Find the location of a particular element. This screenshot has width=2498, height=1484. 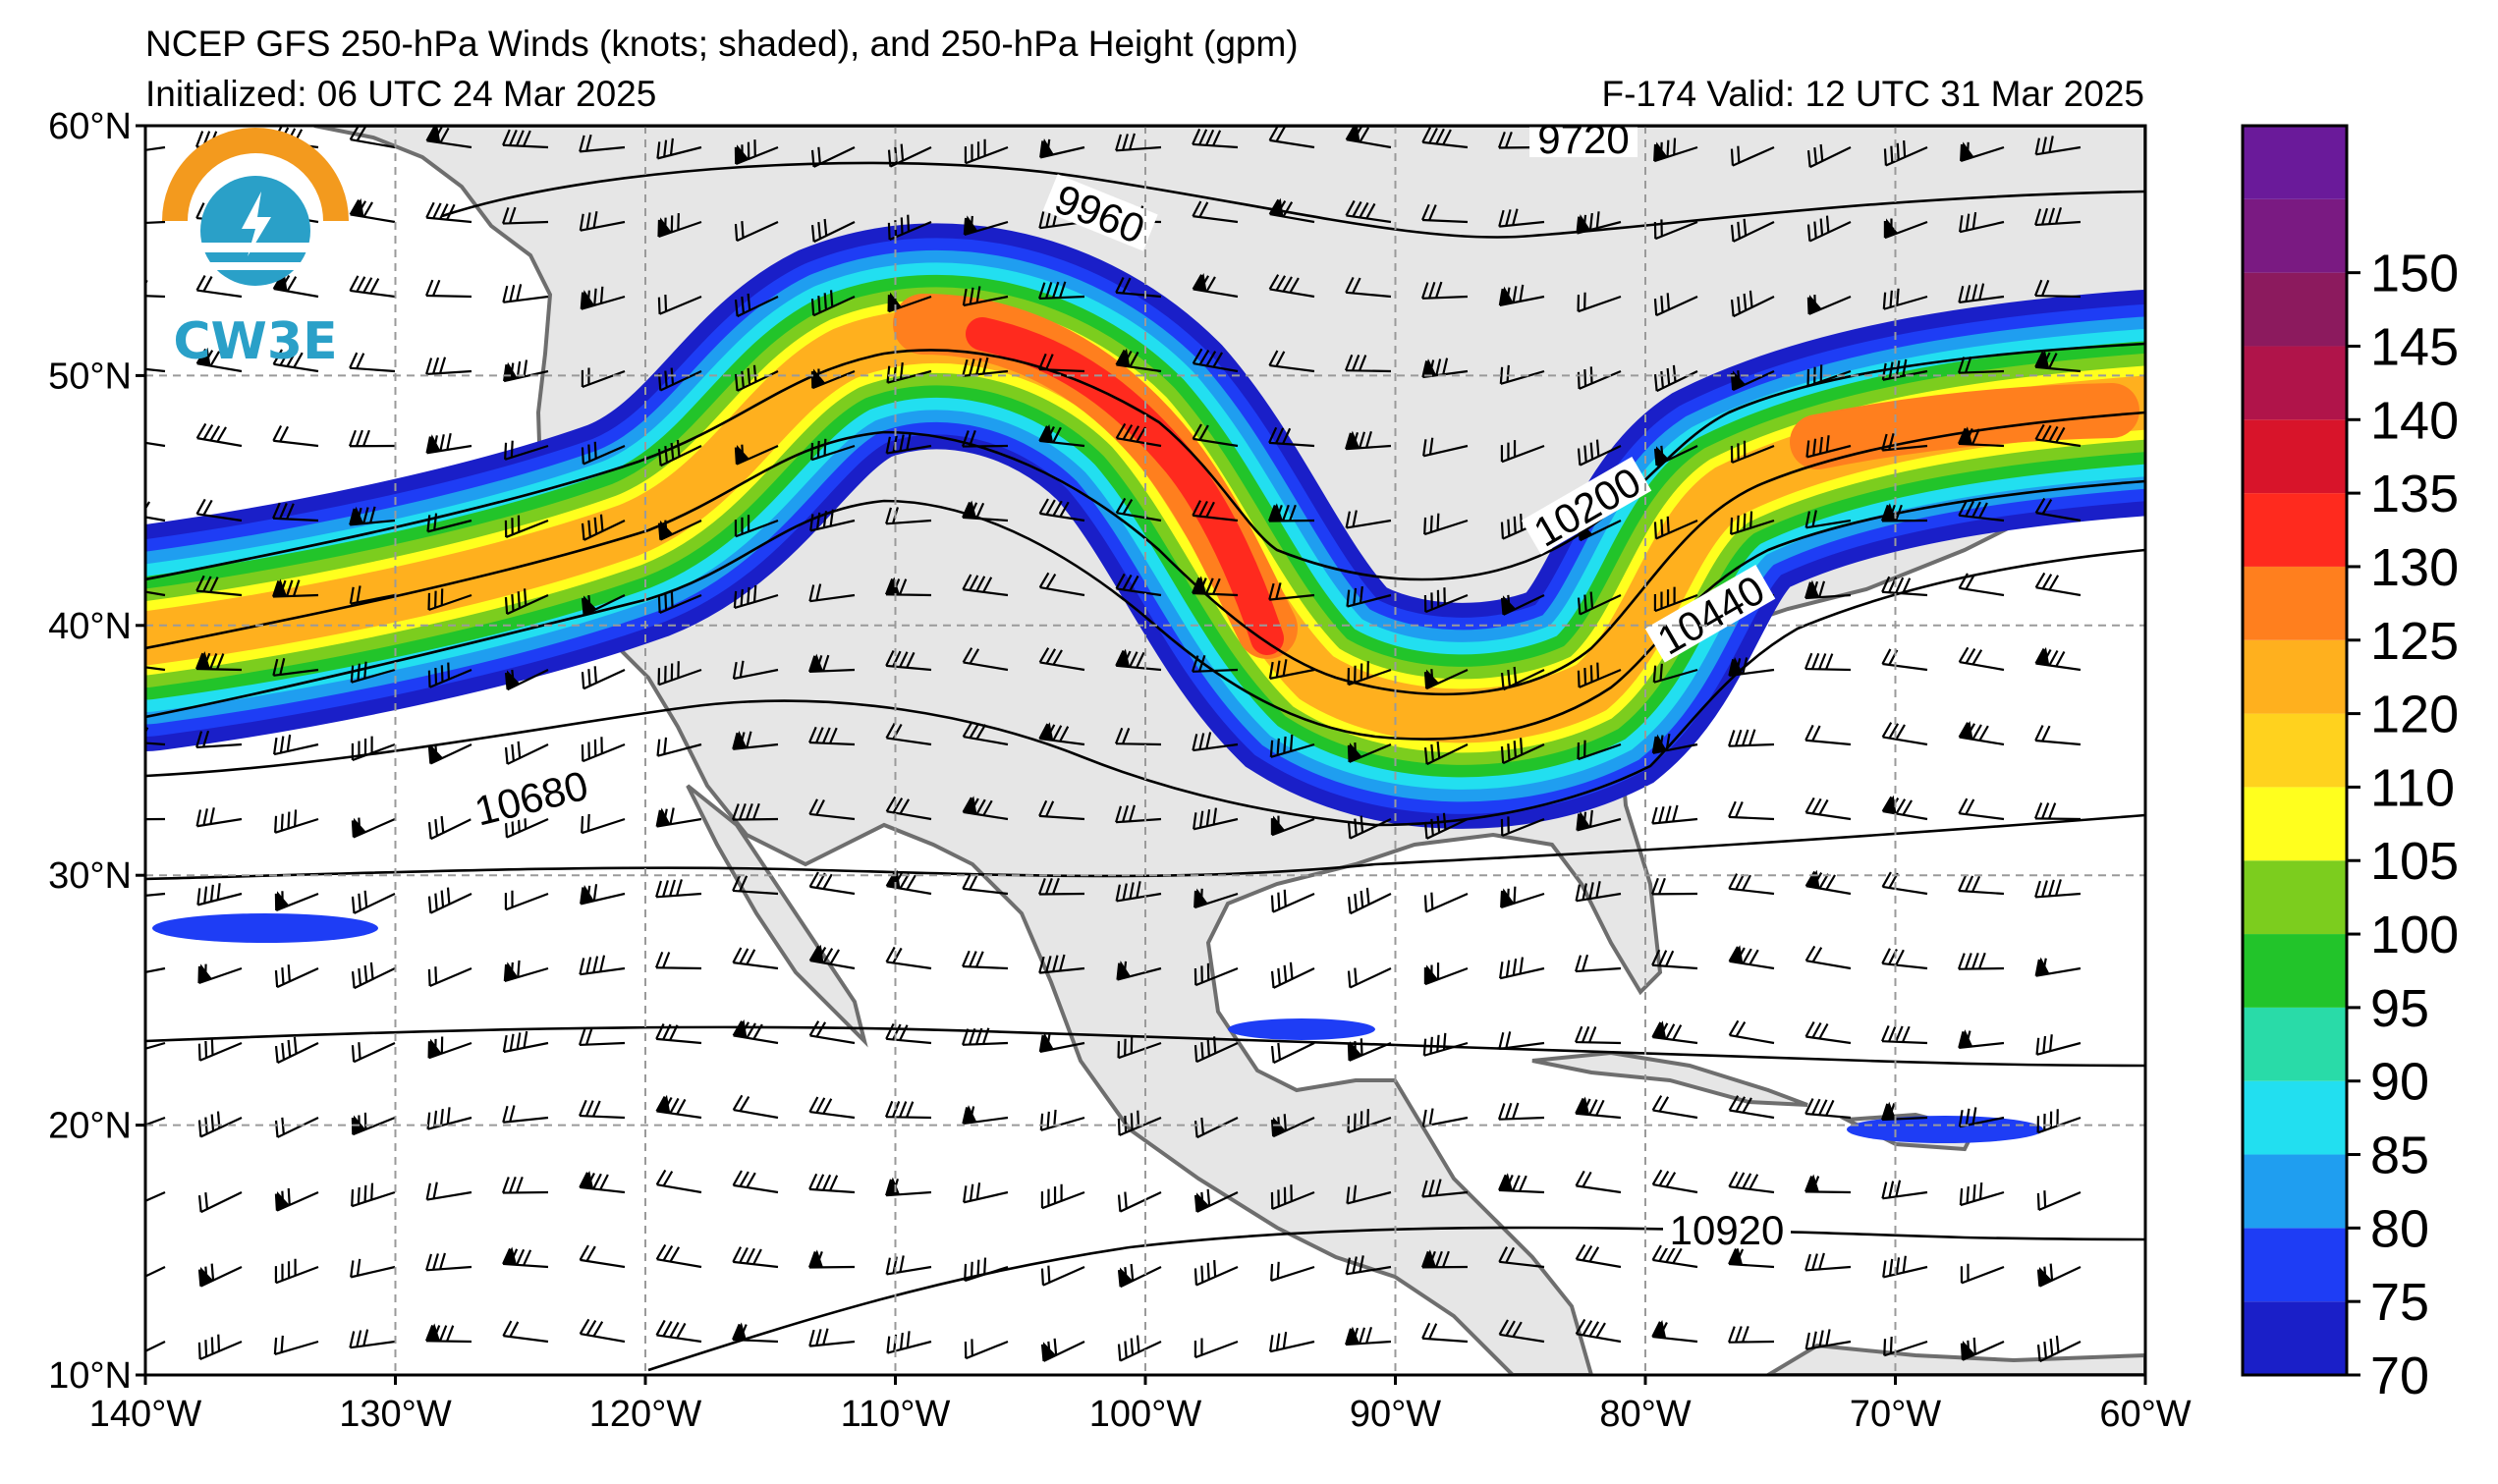

valid-time: F-174 Valid: 12 UTC 31 Mar 2025 is located at coordinates (1872, 94).